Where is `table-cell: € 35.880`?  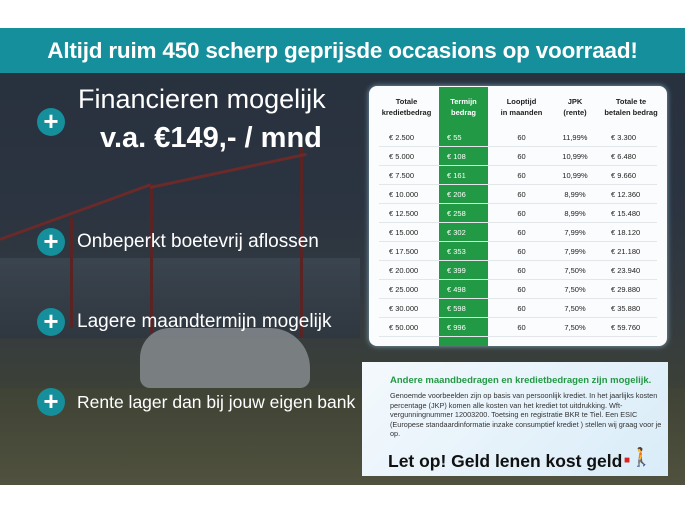
table-cell: € 35.880 is located at coordinates (626, 308).